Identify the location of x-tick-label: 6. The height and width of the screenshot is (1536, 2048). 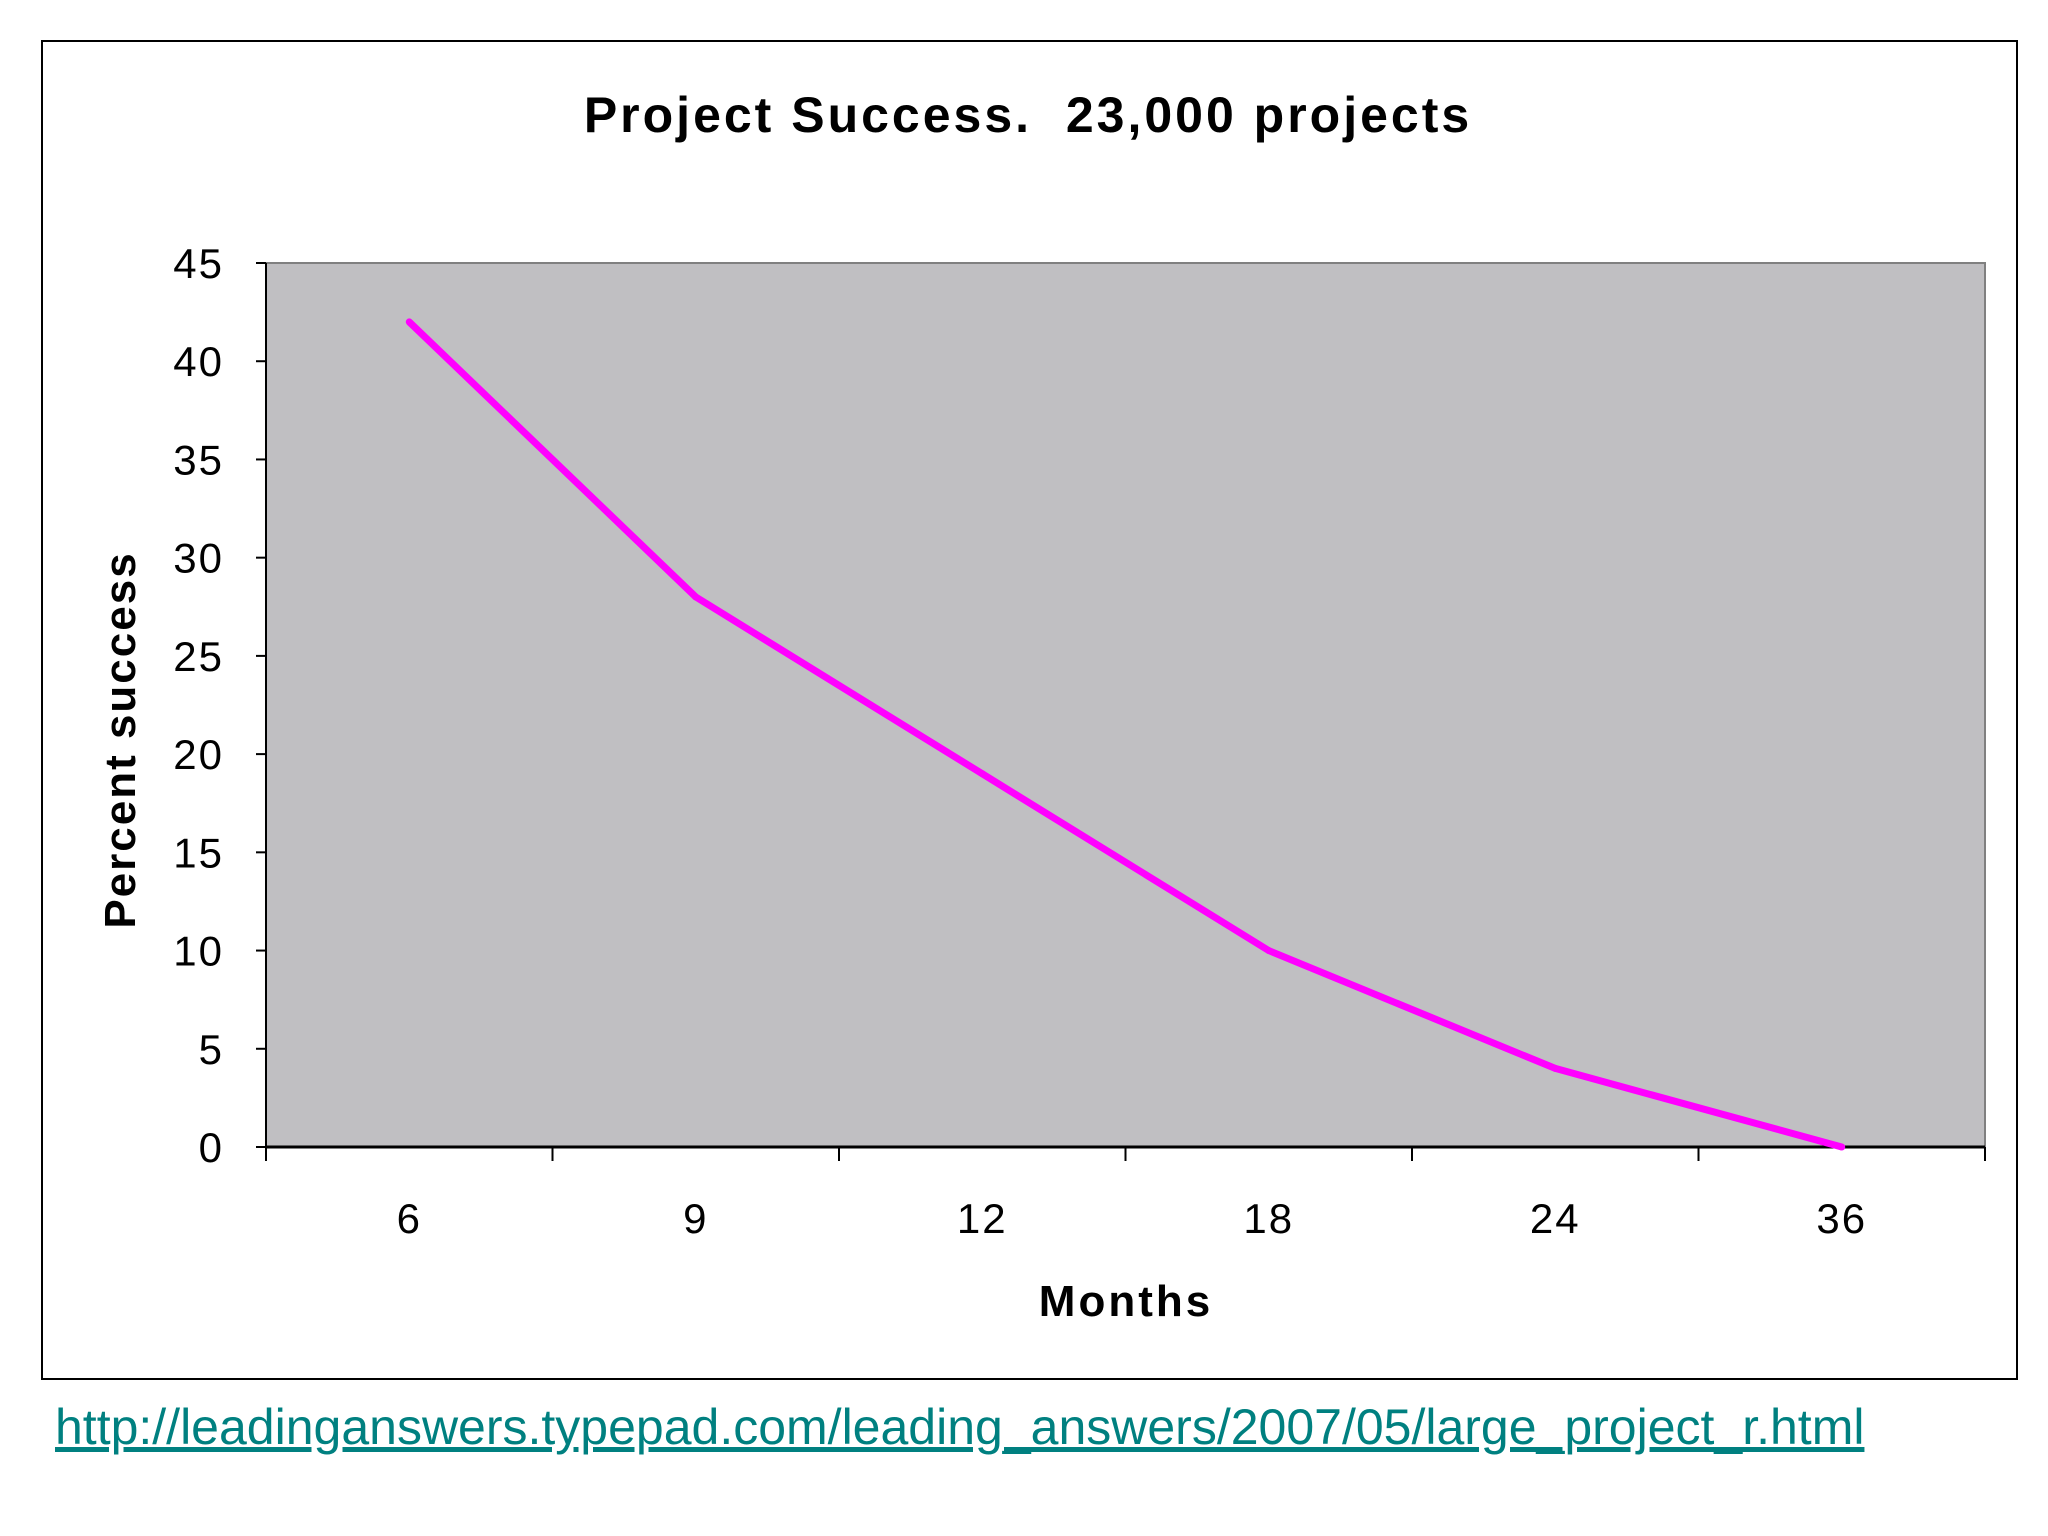
(409, 1218).